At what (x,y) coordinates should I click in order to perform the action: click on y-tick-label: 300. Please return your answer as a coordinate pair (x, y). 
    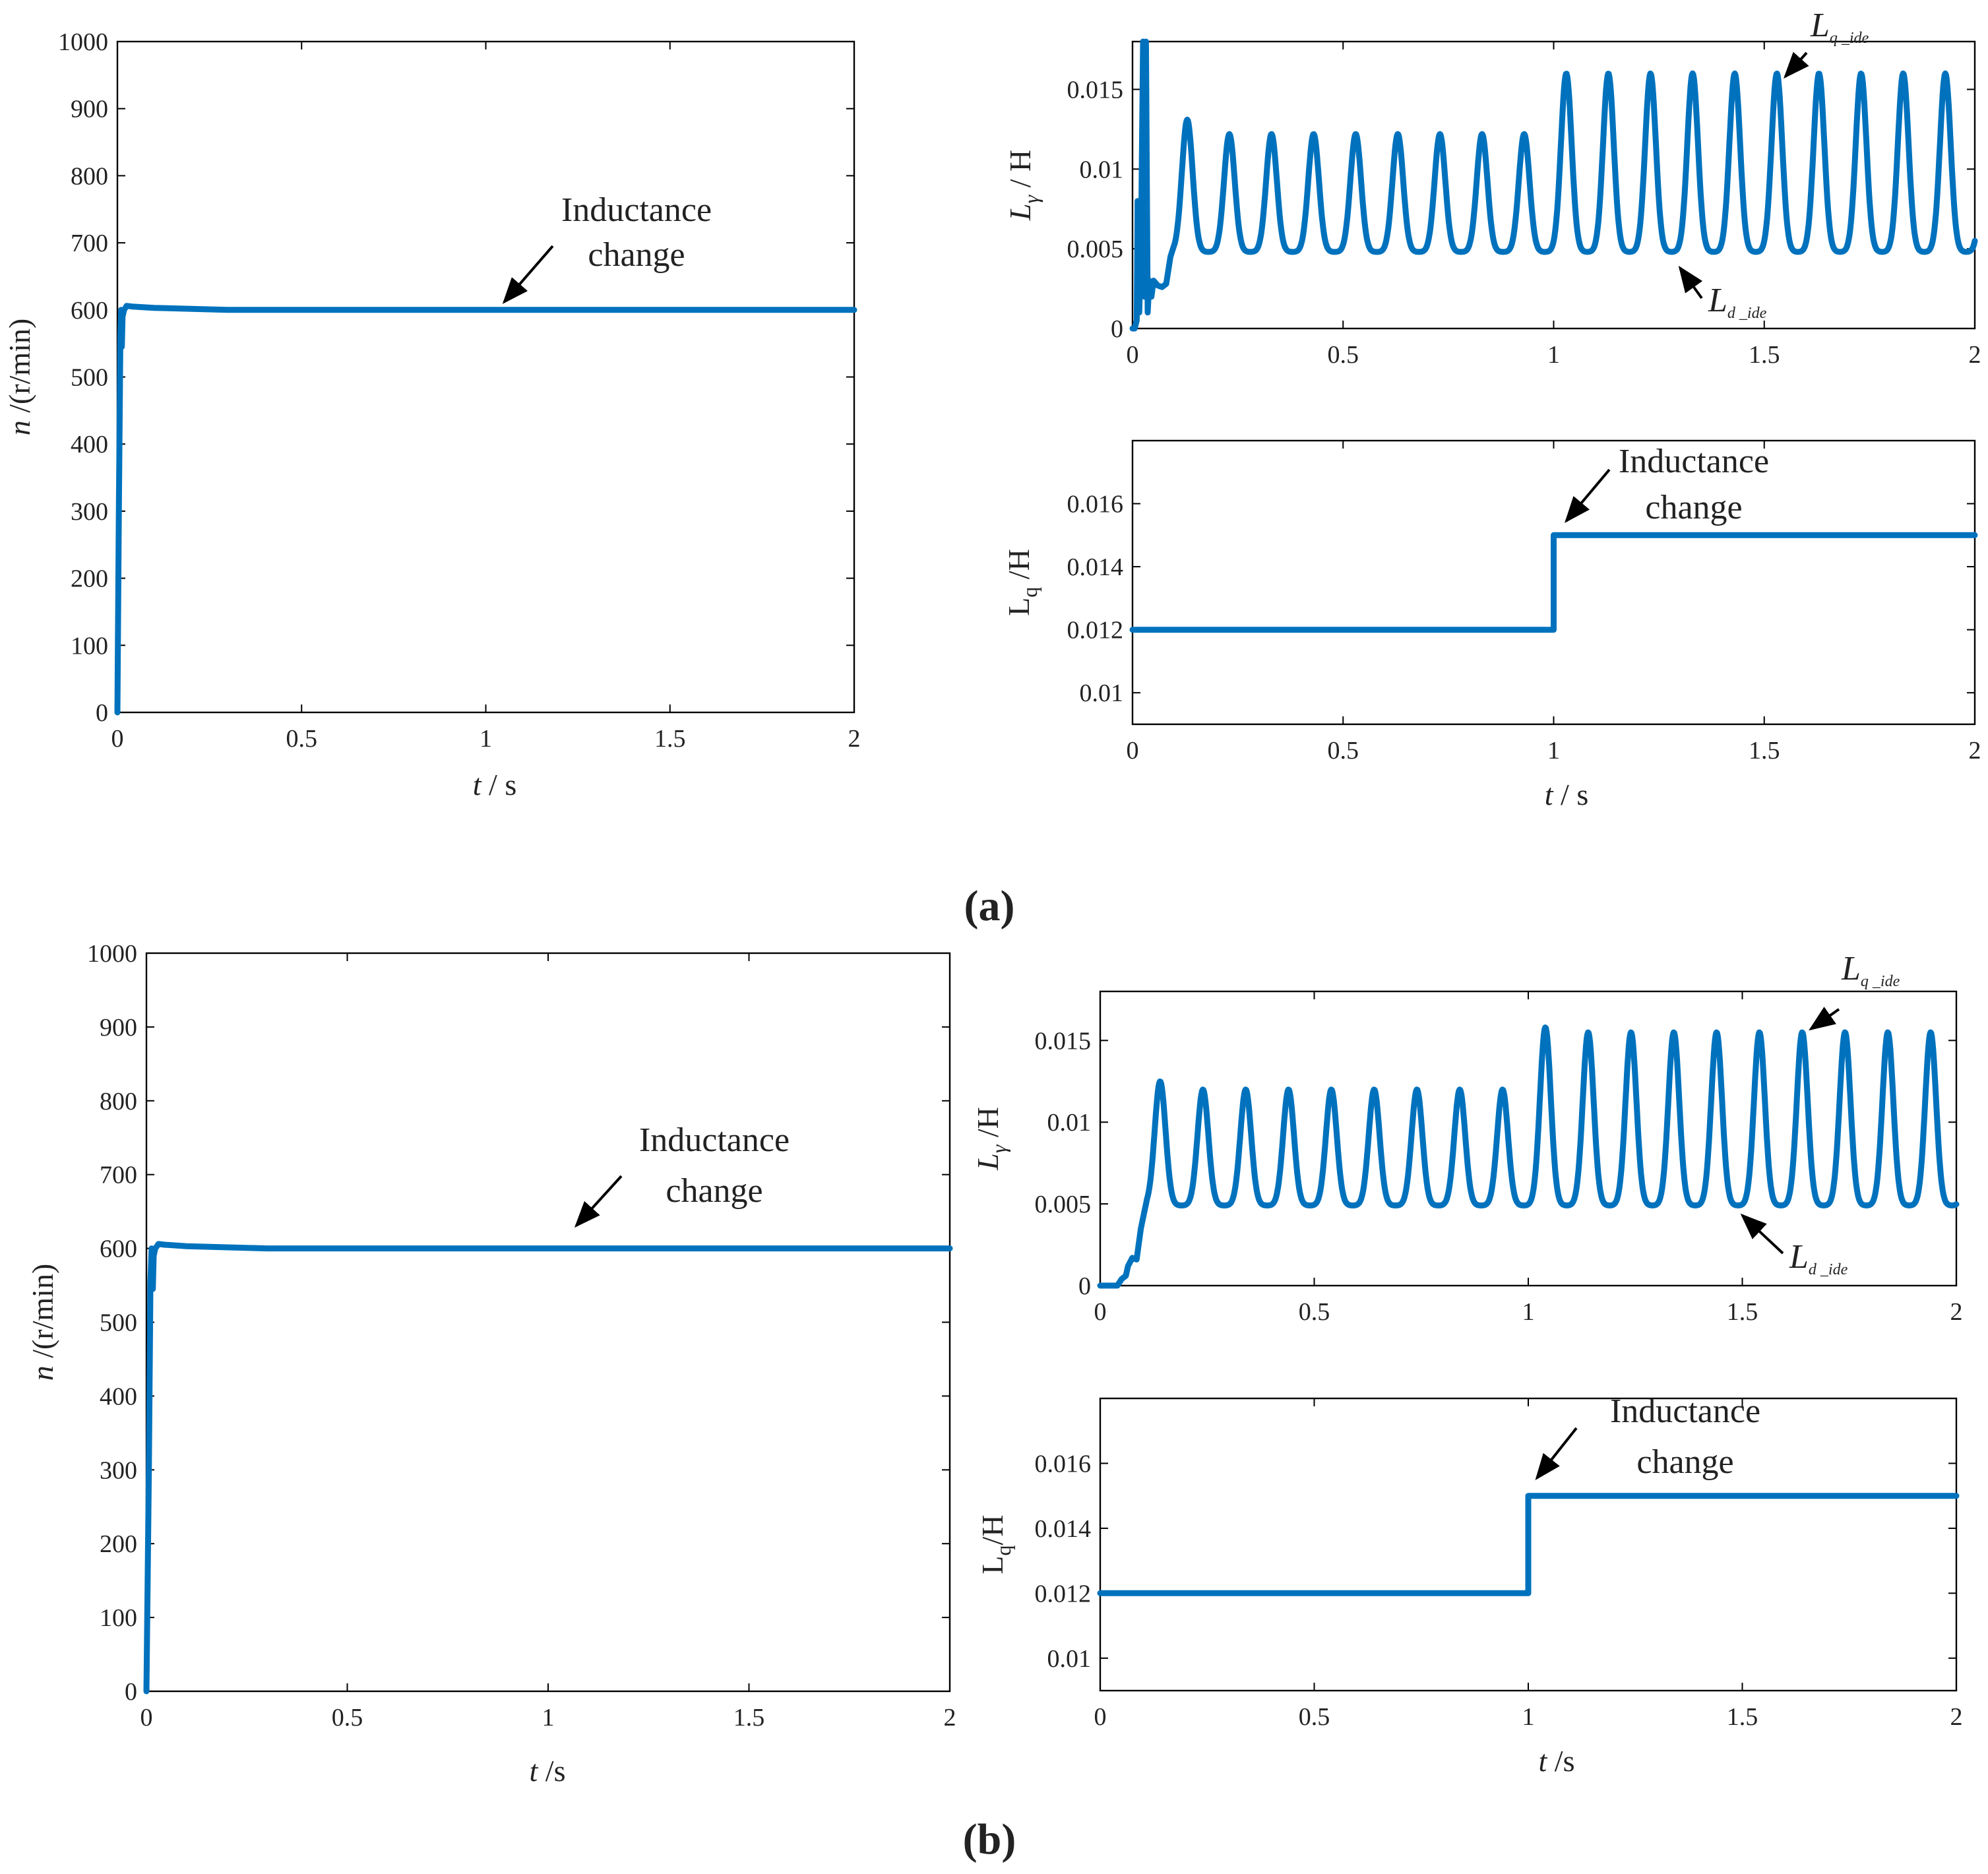
    Looking at the image, I should click on (118, 1470).